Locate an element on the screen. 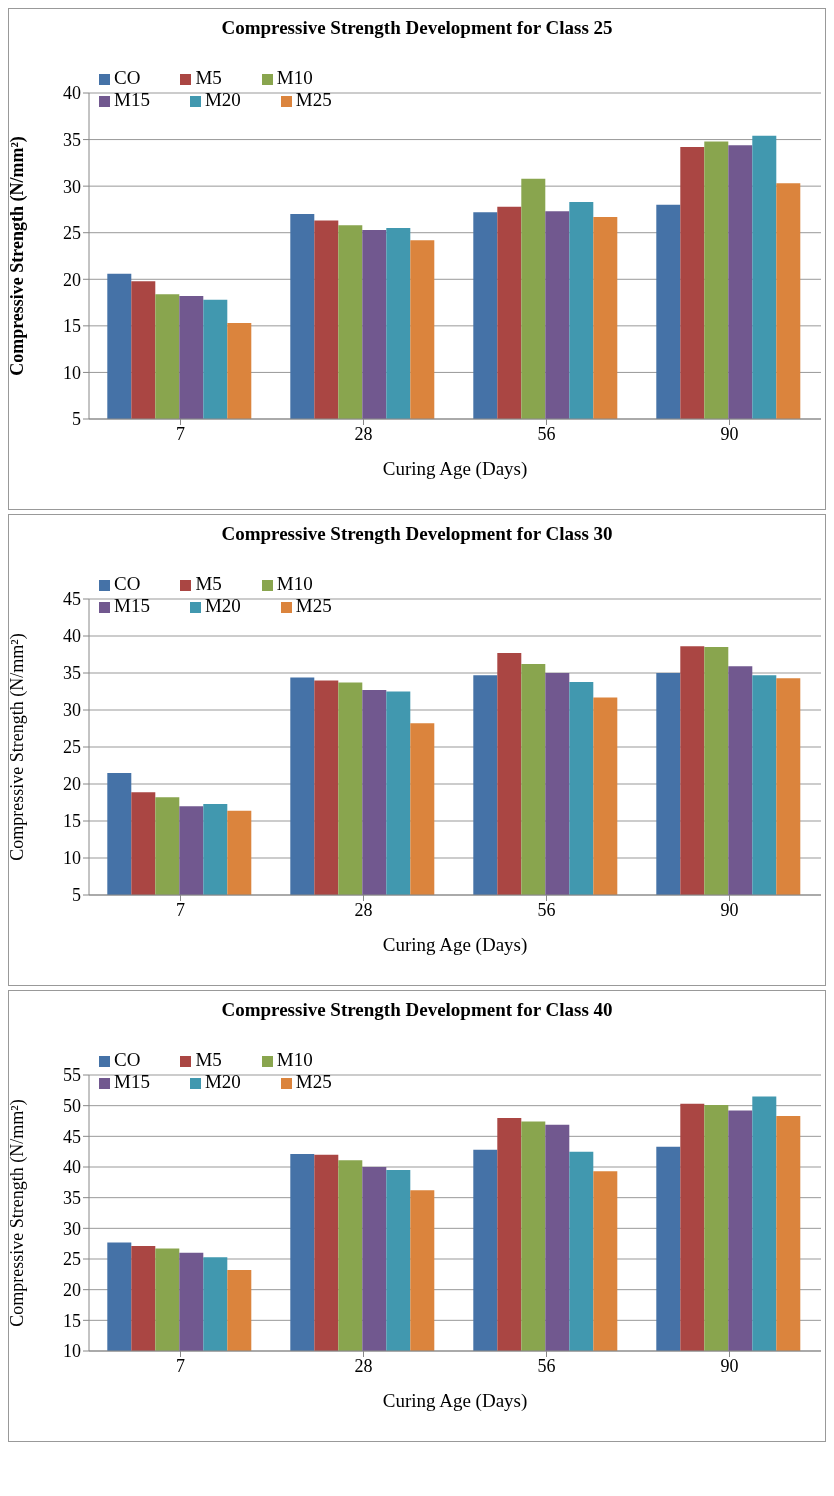 The image size is (834, 1496). y-tick-label: 50 is located at coordinates (72, 1106).